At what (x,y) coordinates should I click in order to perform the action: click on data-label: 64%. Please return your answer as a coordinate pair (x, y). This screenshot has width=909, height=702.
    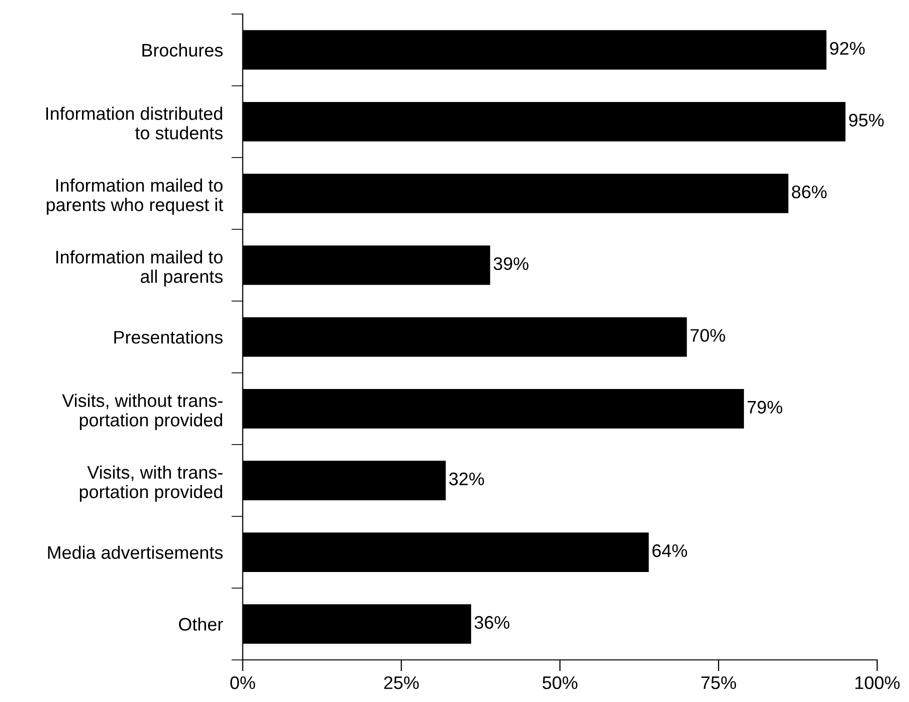
    Looking at the image, I should click on (670, 551).